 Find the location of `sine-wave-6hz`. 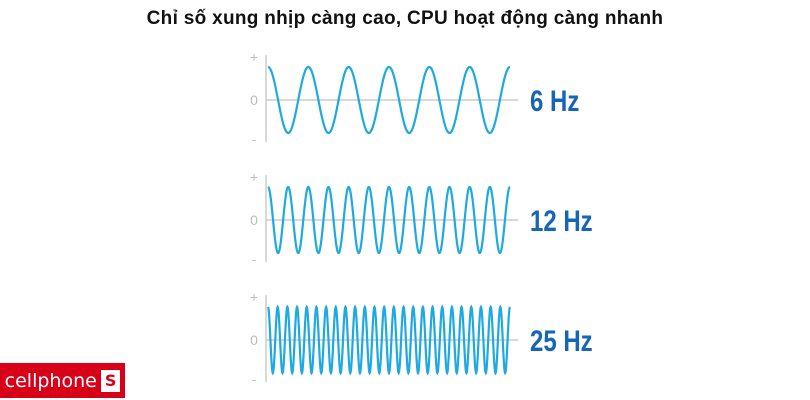

sine-wave-6hz is located at coordinates (389, 100).